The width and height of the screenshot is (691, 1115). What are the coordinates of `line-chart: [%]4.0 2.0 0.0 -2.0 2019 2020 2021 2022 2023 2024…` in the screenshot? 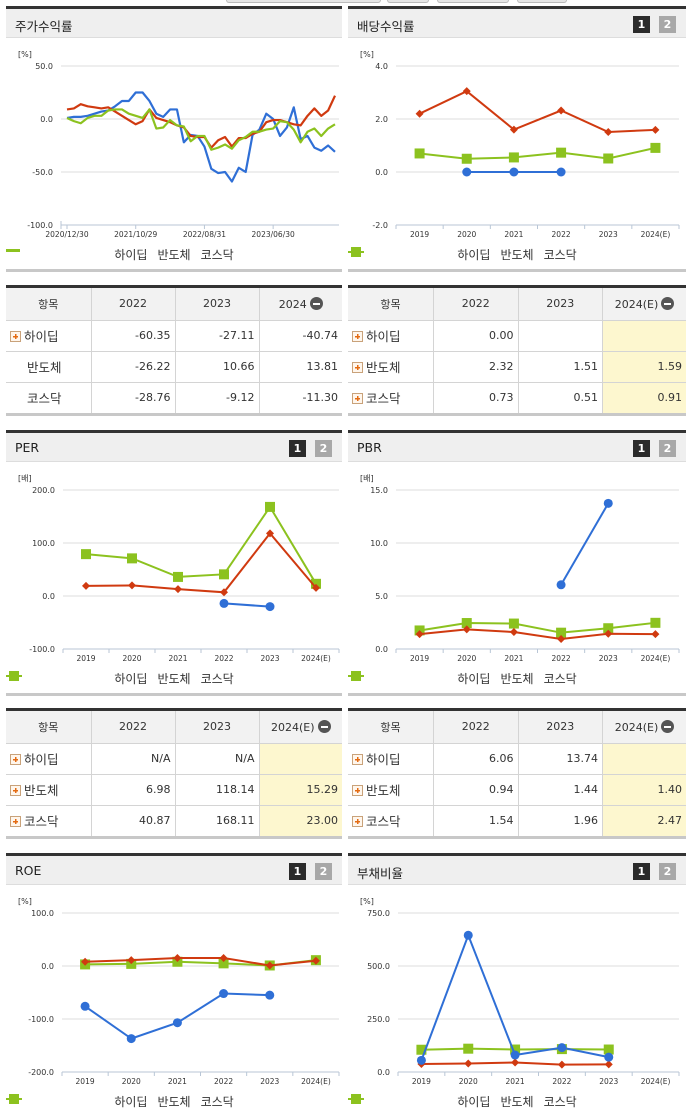 It's located at (520, 144).